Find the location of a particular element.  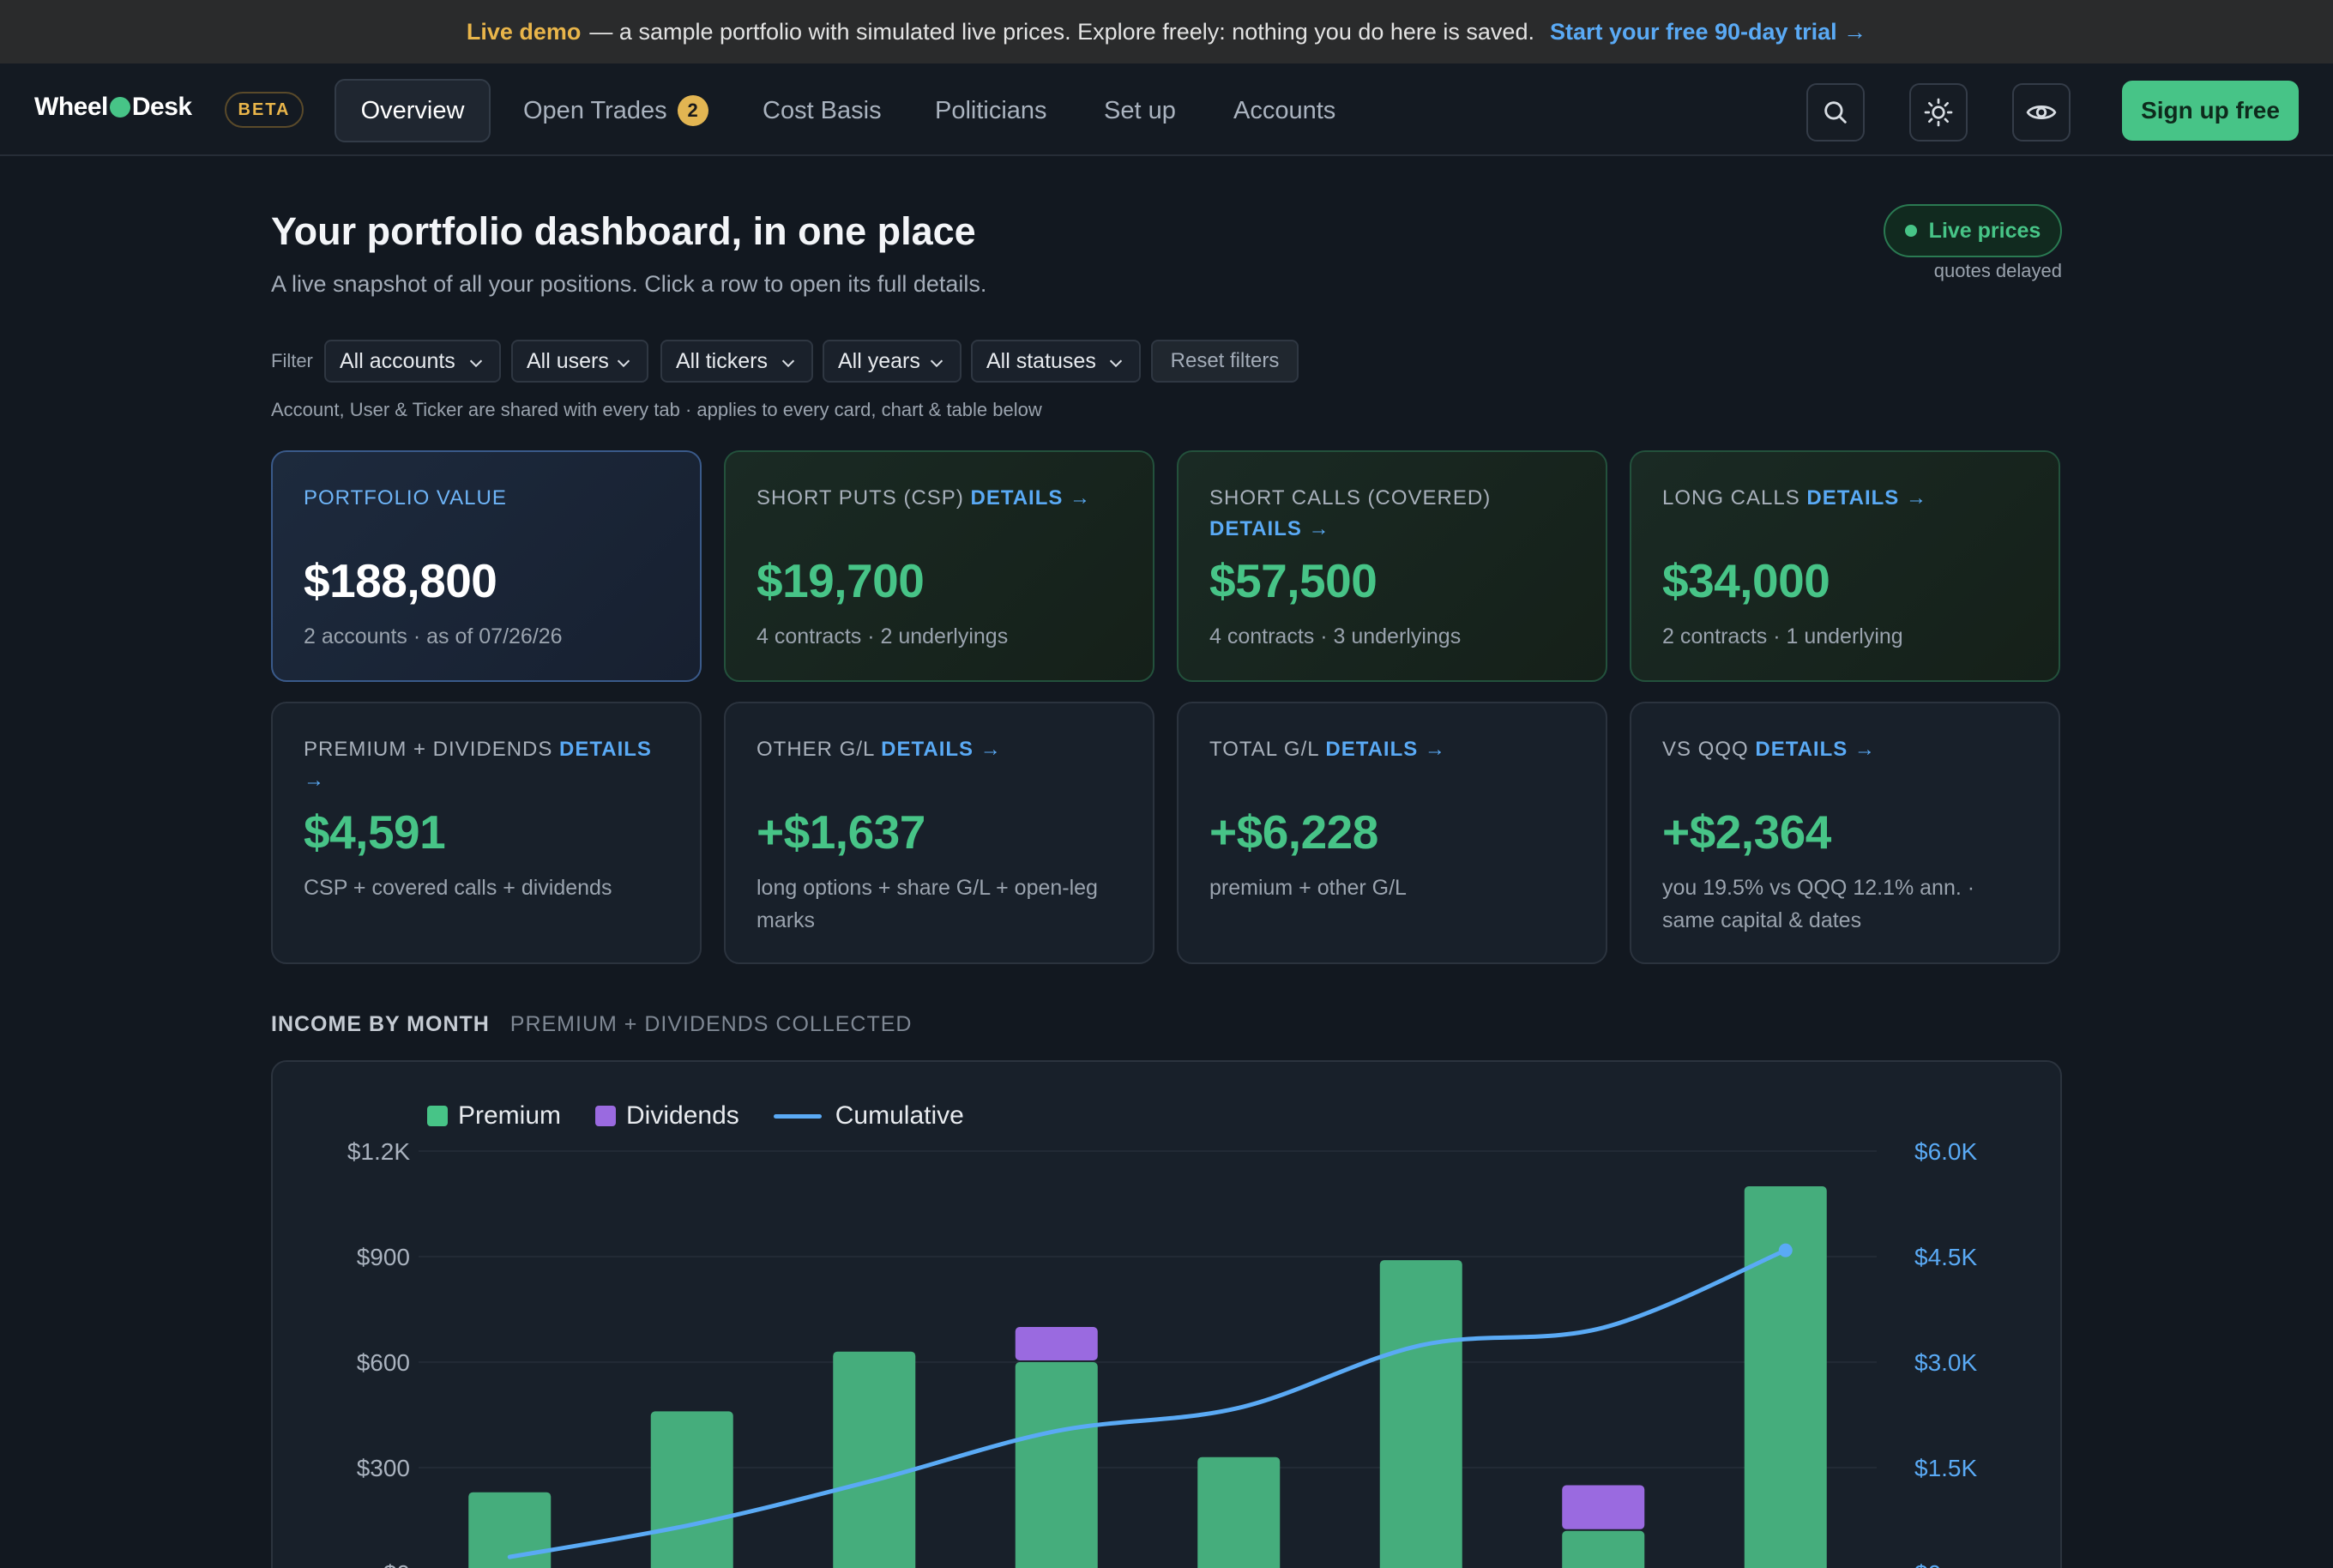

logo: Wheel Desk is located at coordinates (113, 108).